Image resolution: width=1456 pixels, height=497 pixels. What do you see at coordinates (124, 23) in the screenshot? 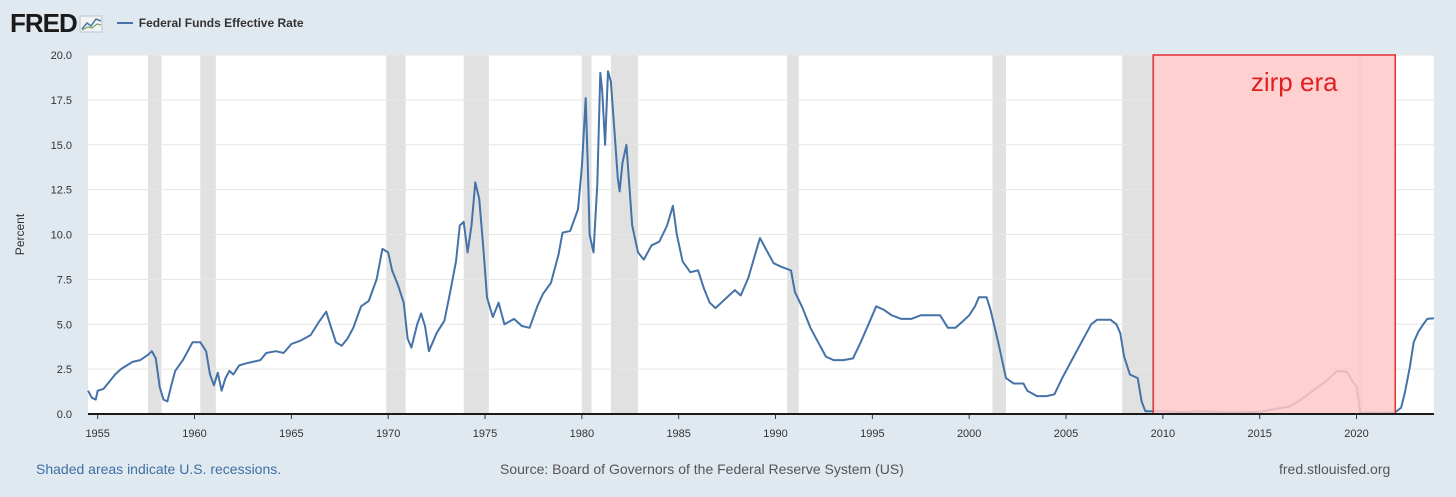
I see `legend-swatch` at bounding box center [124, 23].